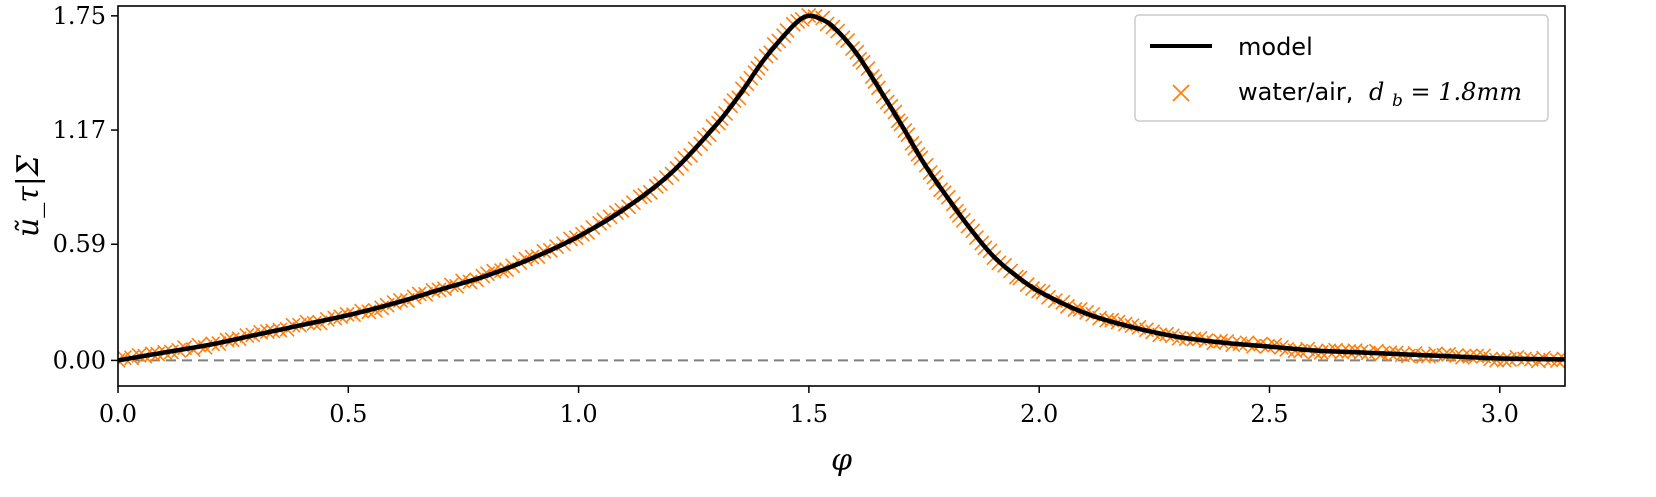 The width and height of the screenshot is (1656, 497). I want to click on legend-data-swatch, so click(1181, 93).